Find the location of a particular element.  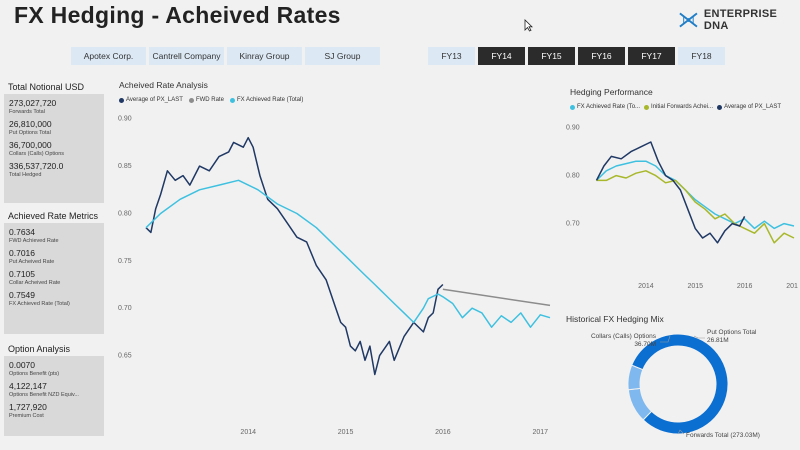

metrics-card-title: Achieved Rate Metrics is located at coordinates (54, 215).